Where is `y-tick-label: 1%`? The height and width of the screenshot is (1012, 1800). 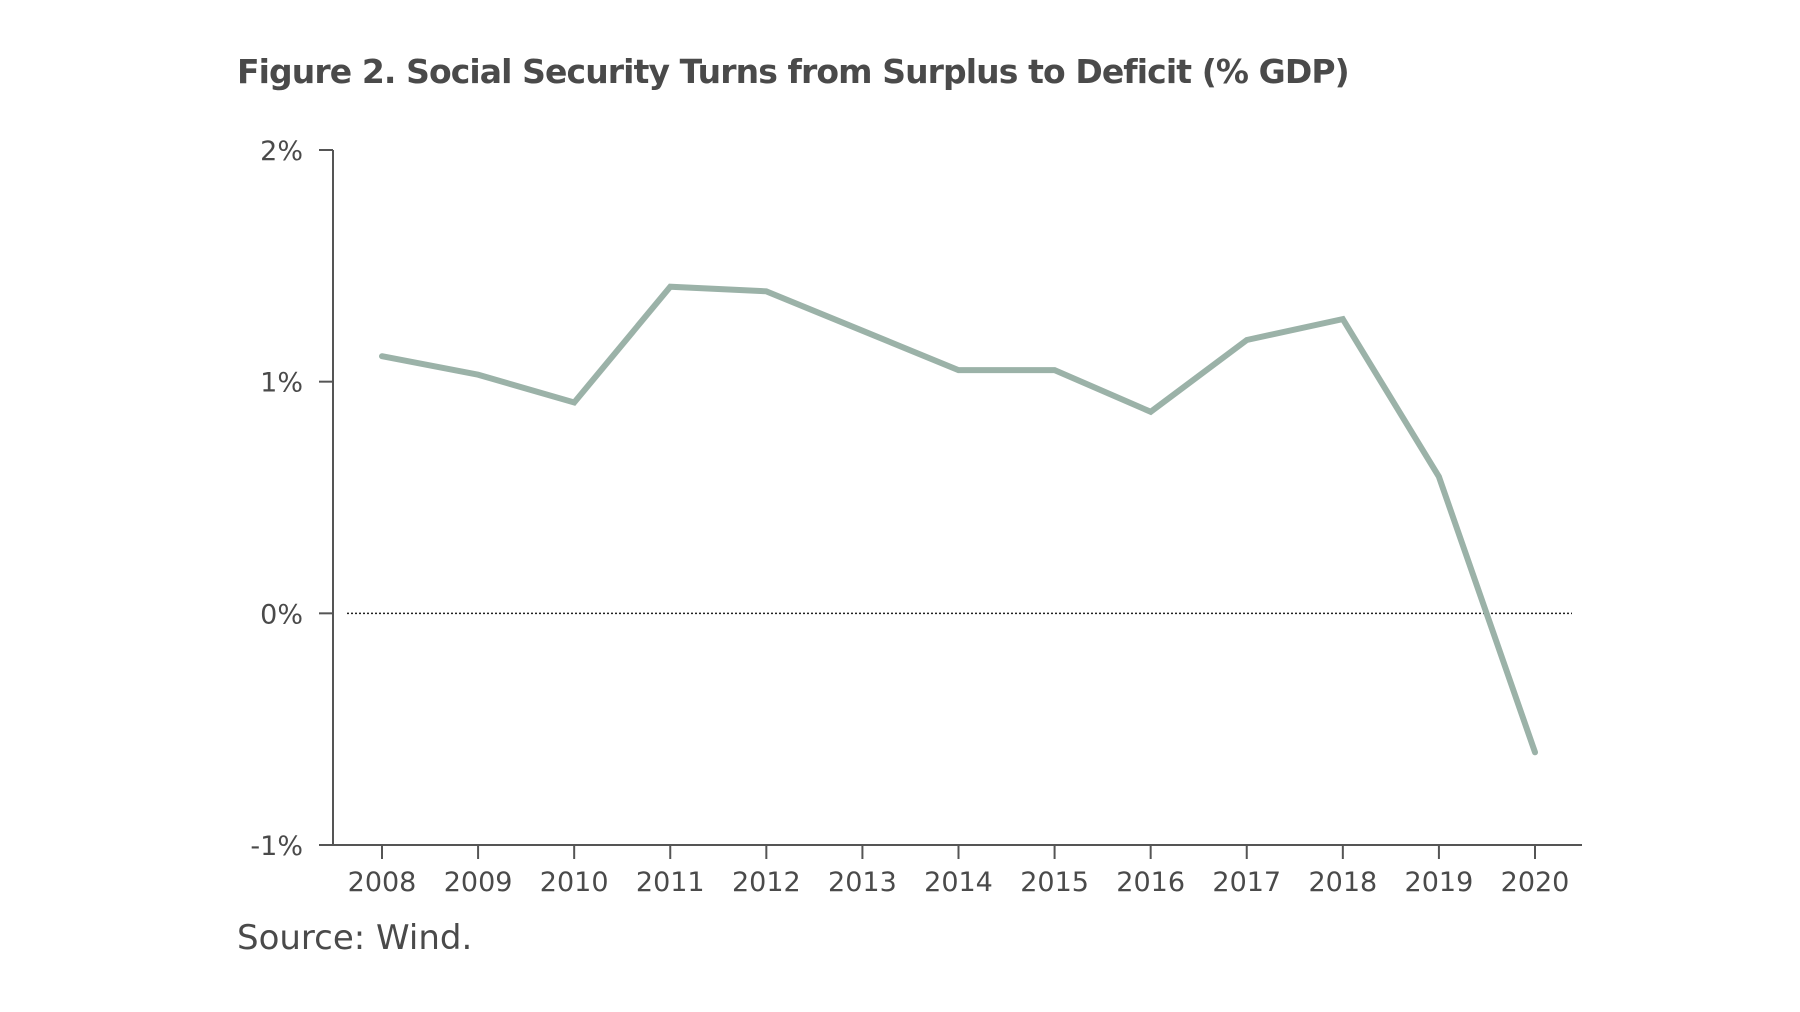 y-tick-label: 1% is located at coordinates (281, 383).